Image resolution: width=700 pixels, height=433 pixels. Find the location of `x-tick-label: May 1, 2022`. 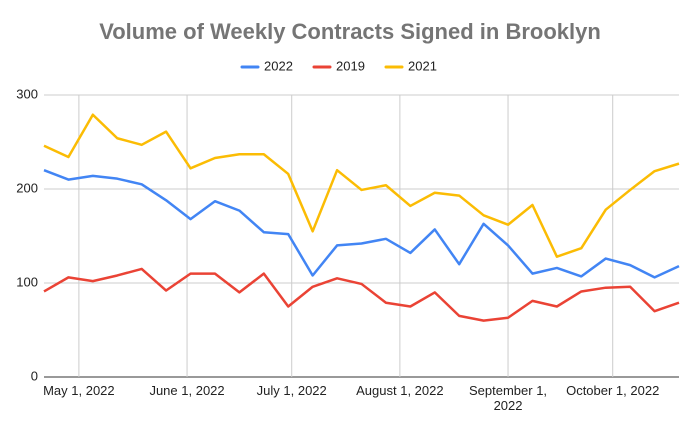

x-tick-label: May 1, 2022 is located at coordinates (79, 390).